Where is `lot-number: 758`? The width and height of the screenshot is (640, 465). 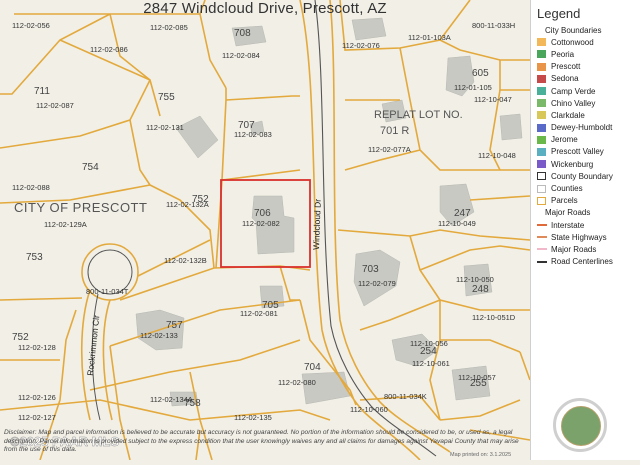
lot-number: 758 is located at coordinates (192, 403).